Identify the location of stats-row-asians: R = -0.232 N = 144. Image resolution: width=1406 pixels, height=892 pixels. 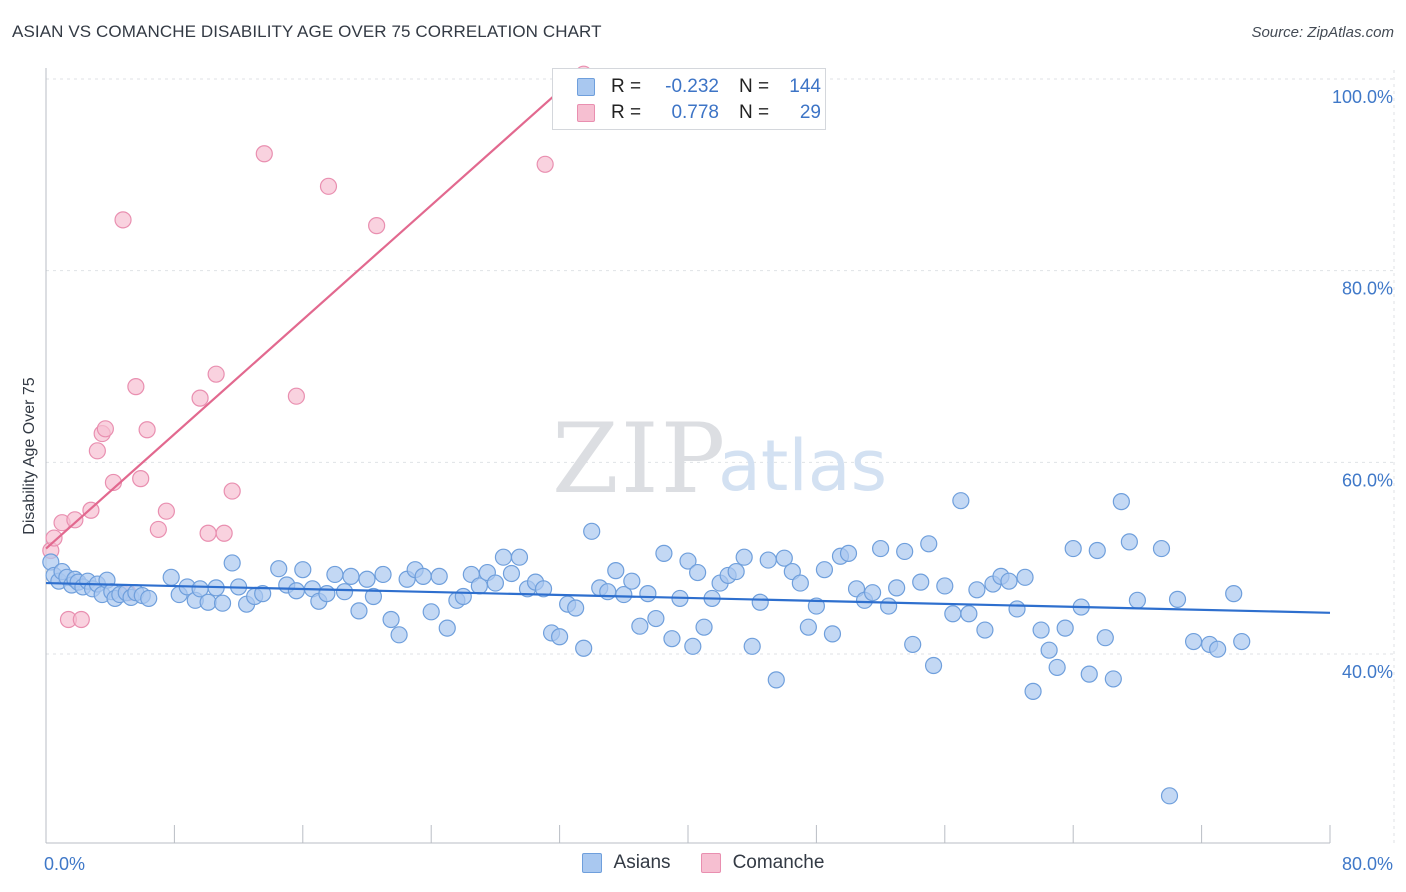
(687, 87).